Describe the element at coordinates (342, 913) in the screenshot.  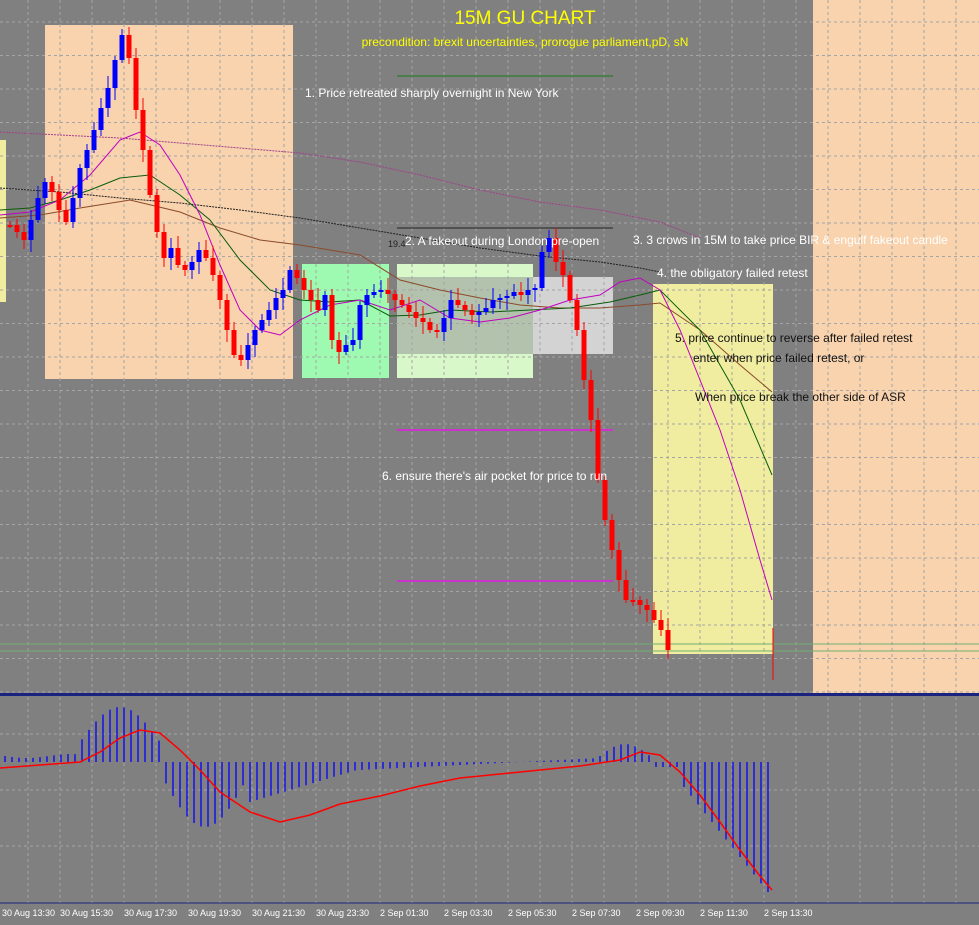
I see `x-tick-label: 30 Aug 23:30` at that location.